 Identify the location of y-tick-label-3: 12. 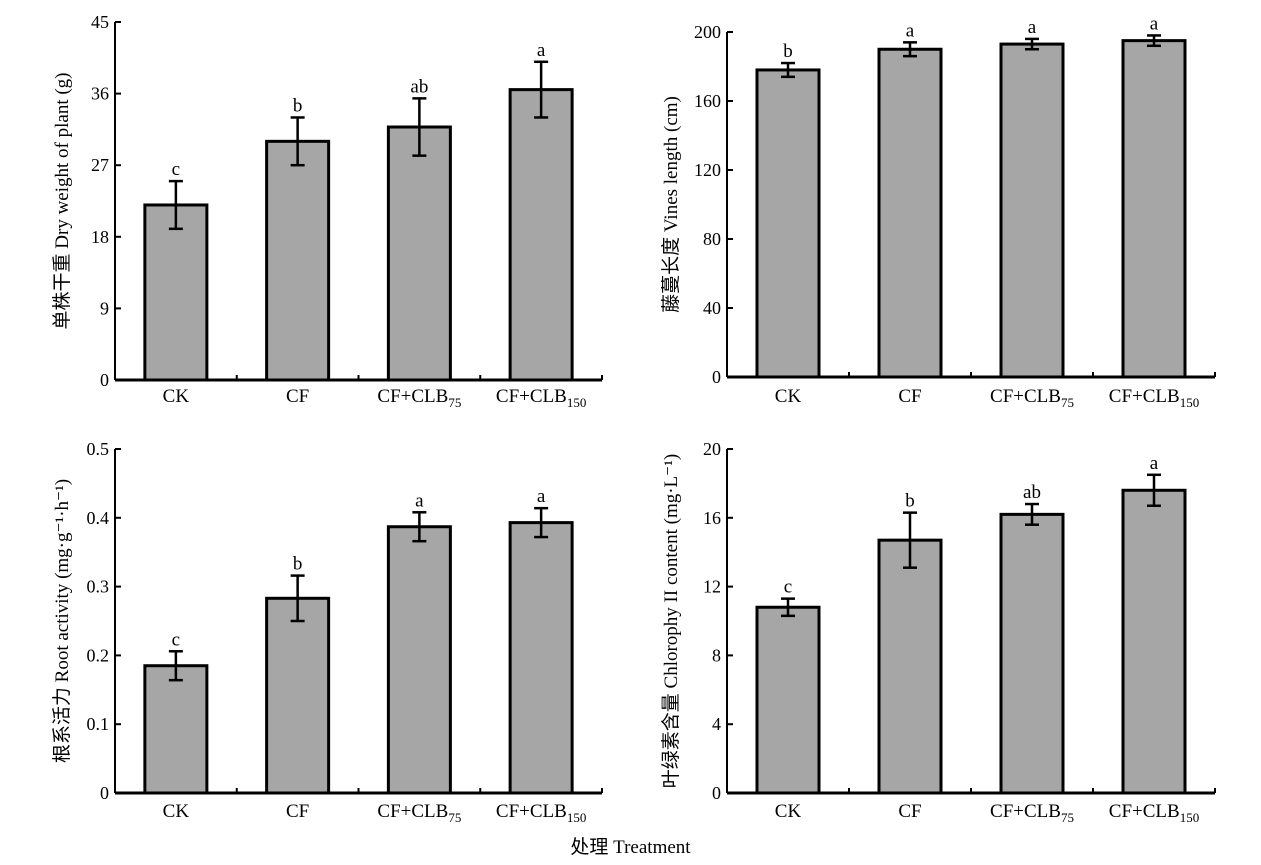
(712, 587).